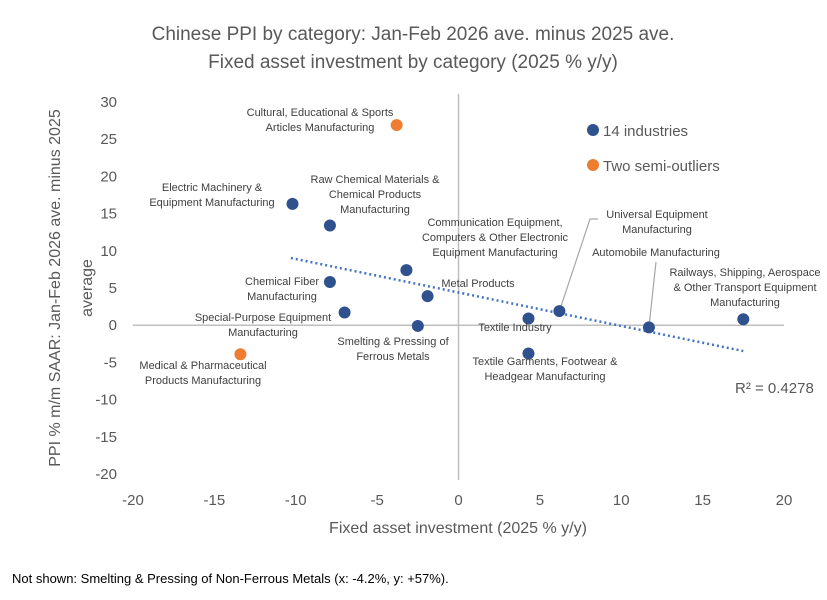 The width and height of the screenshot is (827, 600). I want to click on data-point-label: Products Manufacturing, so click(203, 381).